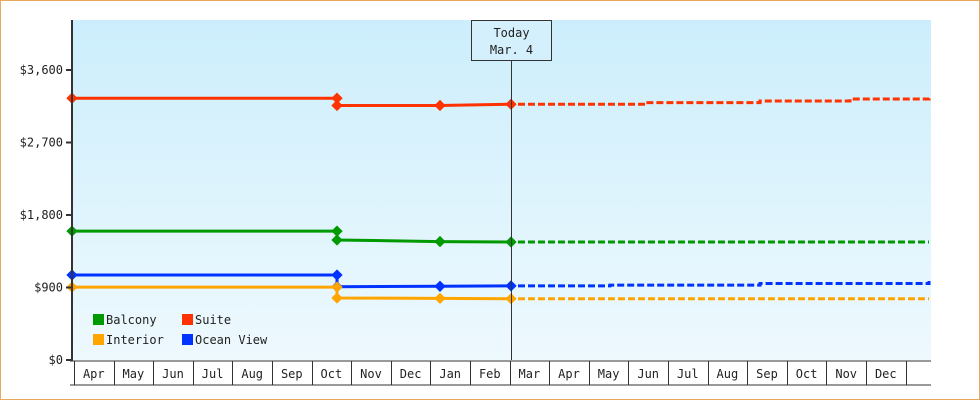 This screenshot has height=400, width=980. I want to click on y-tick-label: $0, so click(56, 360).